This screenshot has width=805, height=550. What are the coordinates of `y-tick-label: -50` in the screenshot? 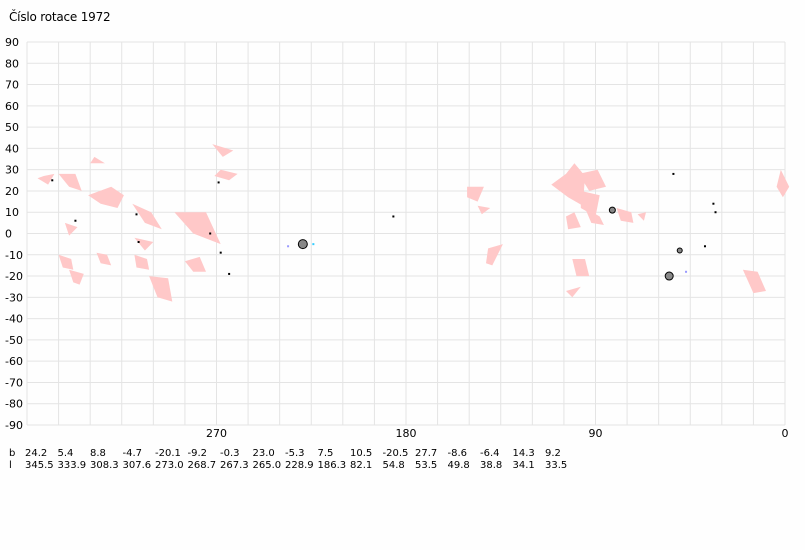 It's located at (14, 340).